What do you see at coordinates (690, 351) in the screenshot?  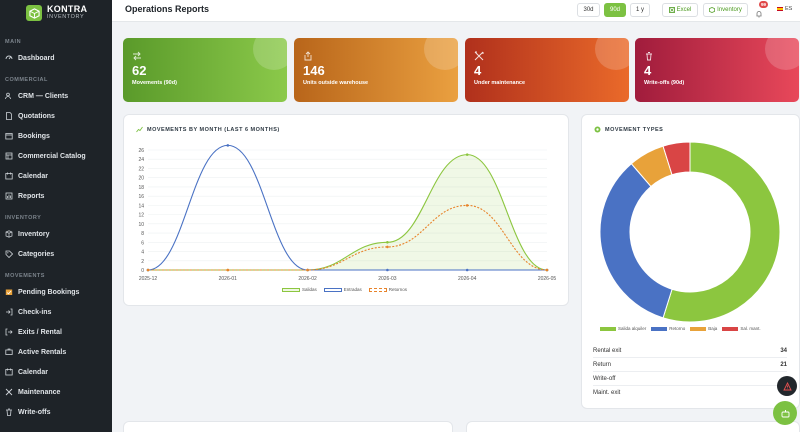 I see `type-row-rental-exit: Rental exit 34` at bounding box center [690, 351].